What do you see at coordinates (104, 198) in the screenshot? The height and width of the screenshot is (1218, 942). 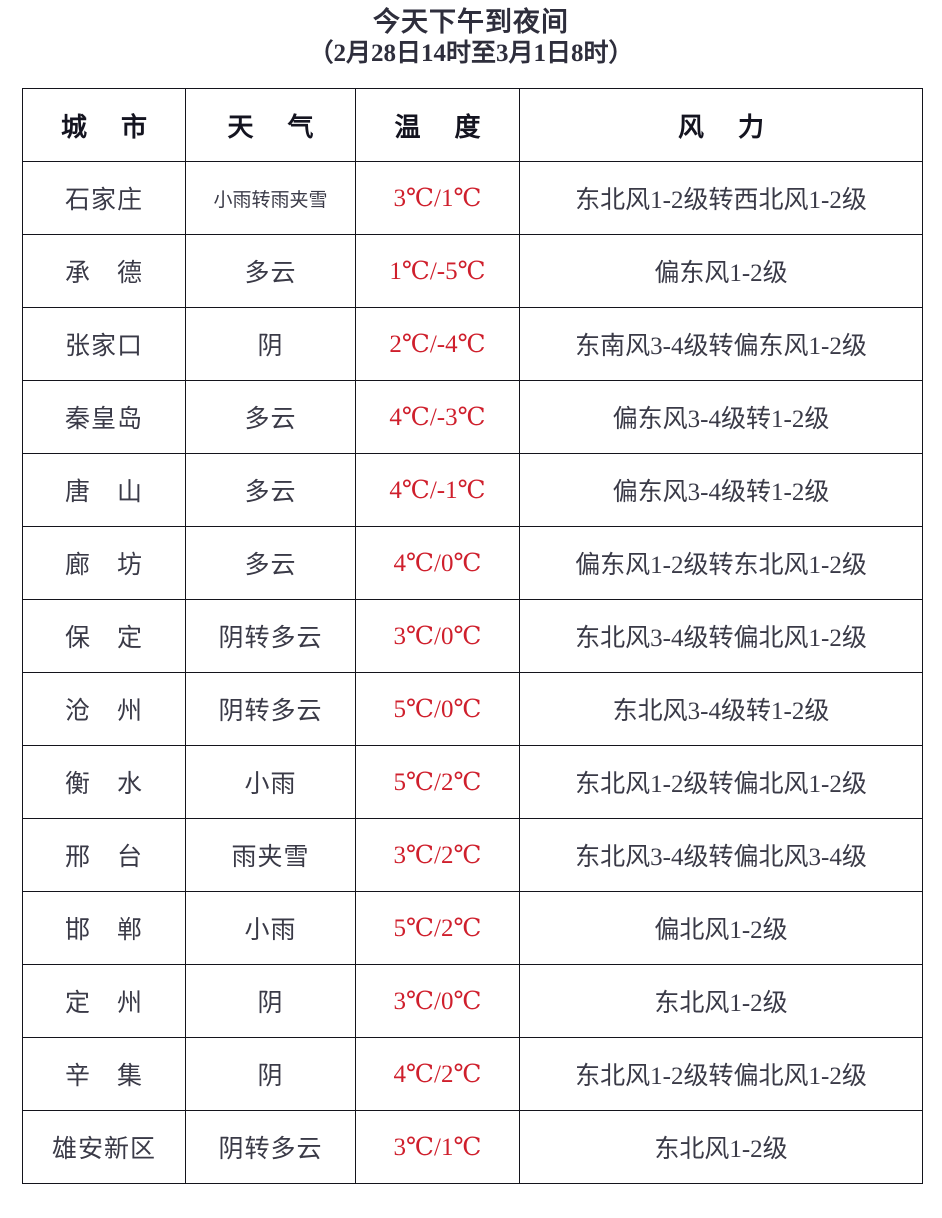 I see `cell-city: 石家庄` at bounding box center [104, 198].